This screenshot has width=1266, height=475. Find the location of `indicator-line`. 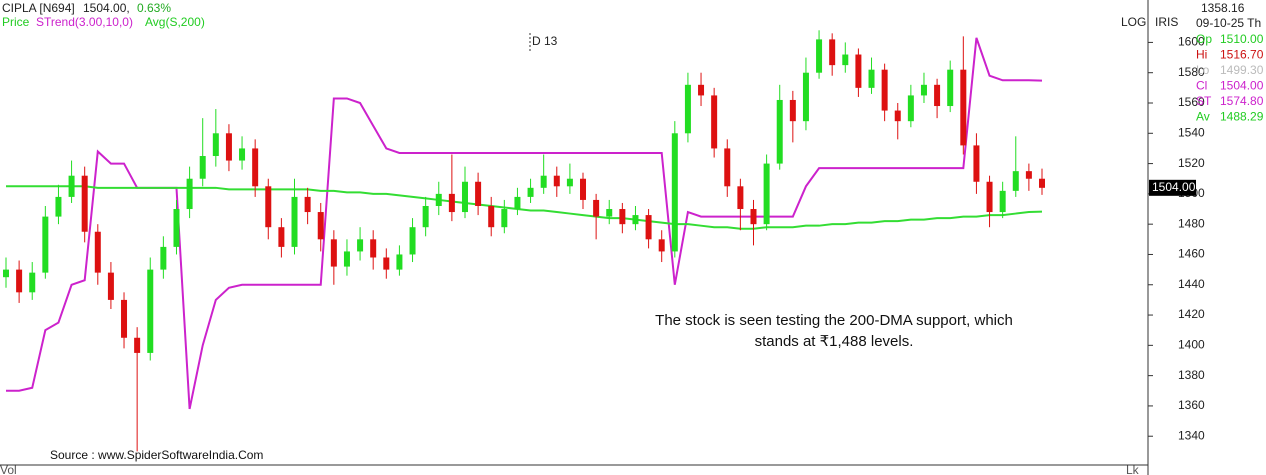

indicator-line is located at coordinates (524, 207).